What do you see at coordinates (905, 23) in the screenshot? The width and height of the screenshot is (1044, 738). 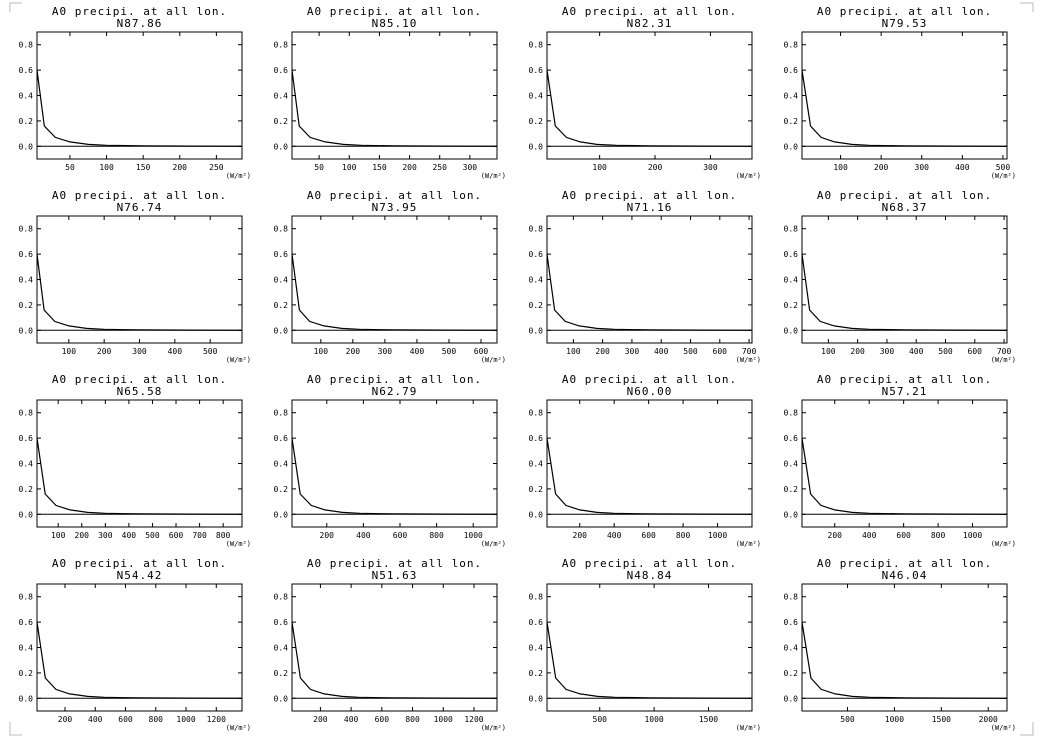 I see `chart-subtitle: N79.53` at bounding box center [905, 23].